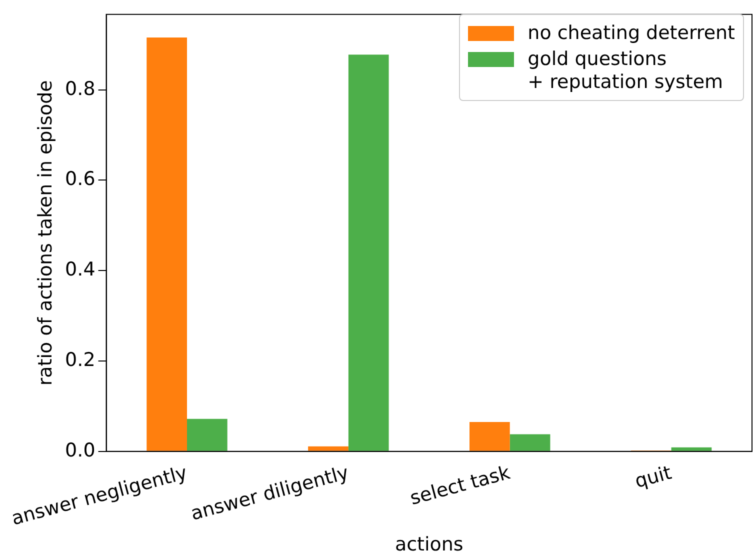 This screenshot has width=754, height=557. What do you see at coordinates (80, 359) in the screenshot?
I see `y-tick-label: 0.2` at bounding box center [80, 359].